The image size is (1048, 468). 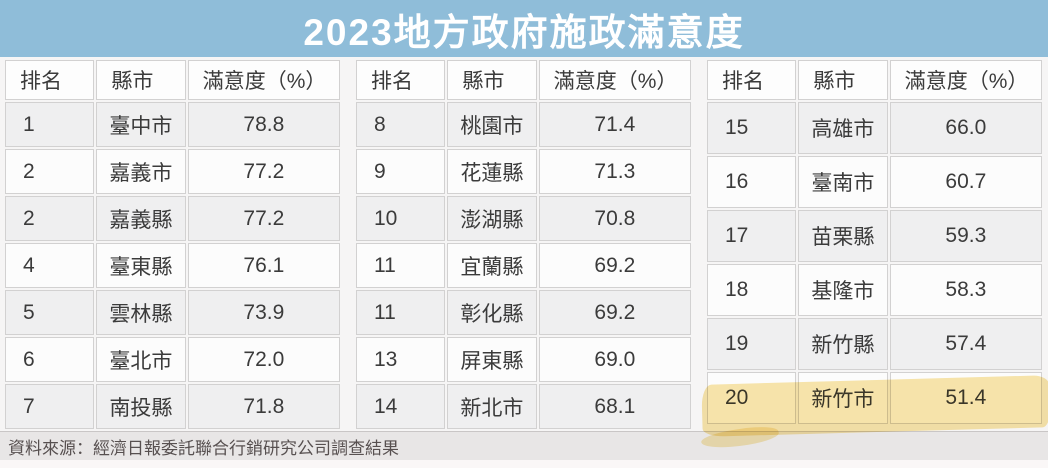 I want to click on score-cell: 68.1, so click(x=614, y=406).